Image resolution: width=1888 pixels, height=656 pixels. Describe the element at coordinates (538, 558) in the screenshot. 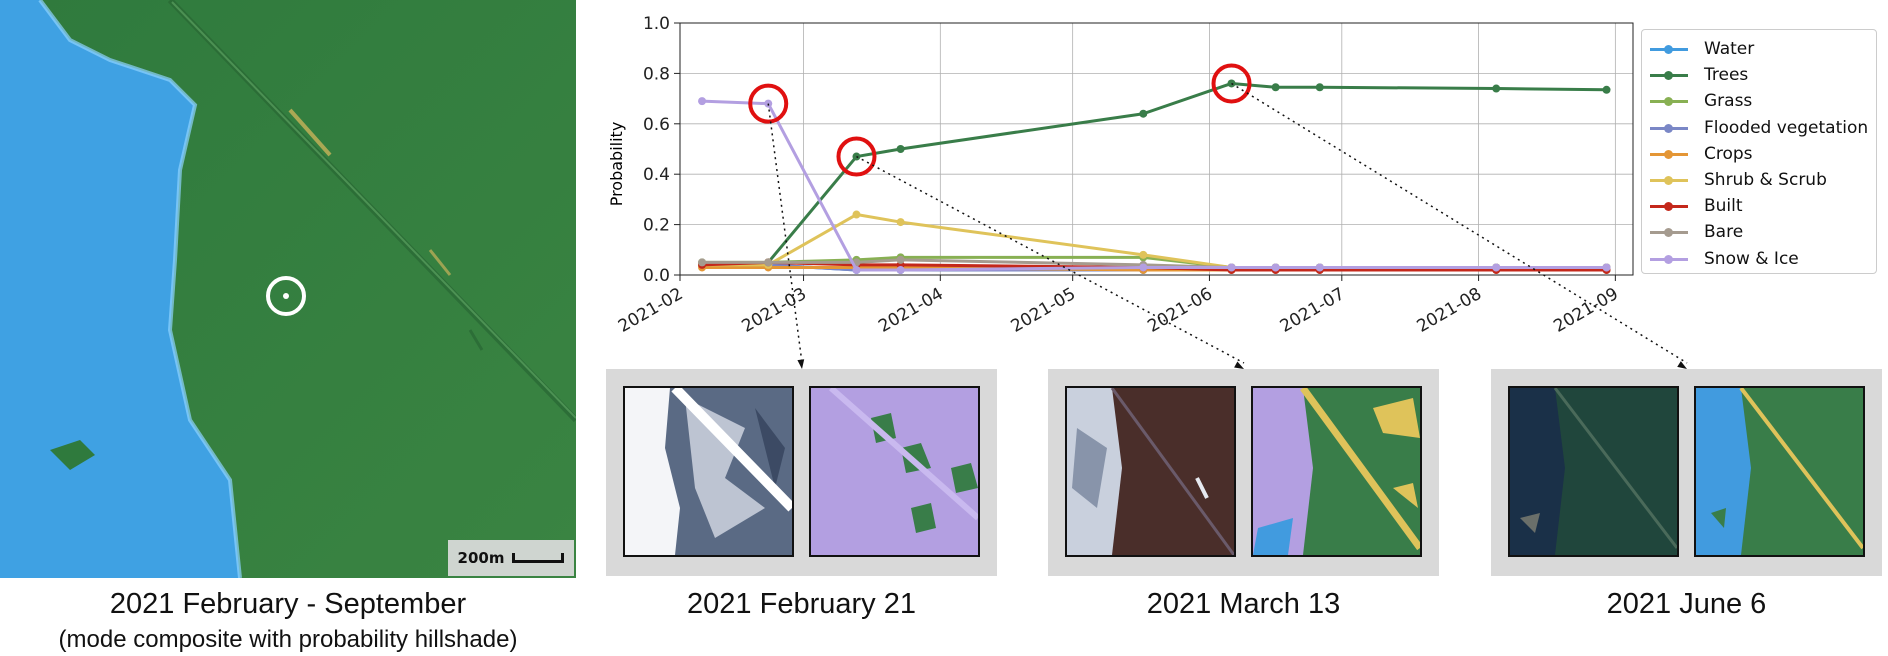

I see `scale-bar-icon` at that location.